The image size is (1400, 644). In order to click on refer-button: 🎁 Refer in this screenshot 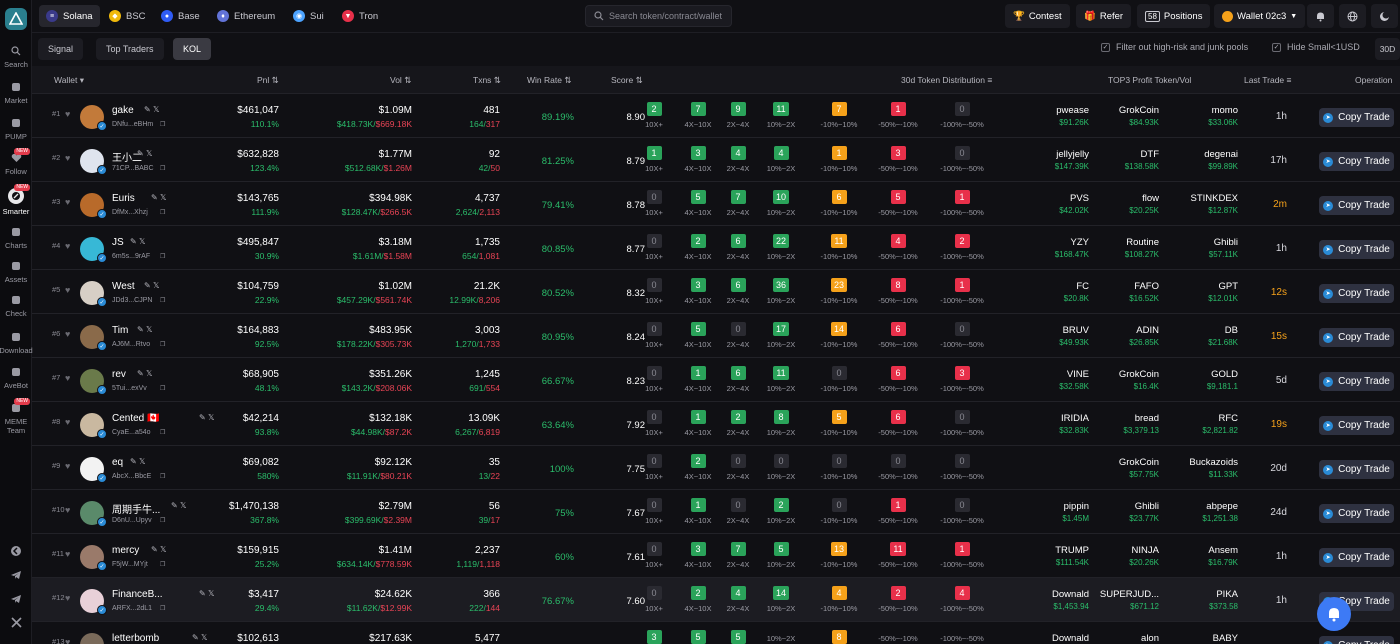, I will do `click(1104, 16)`.